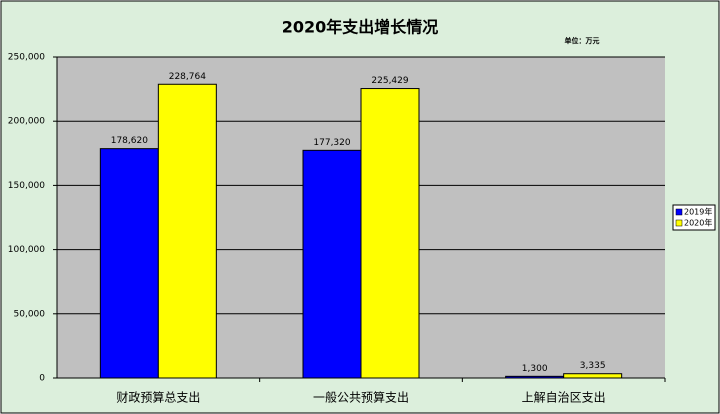  I want to click on x-tick-label: 一般公共预算支出, so click(361, 397).